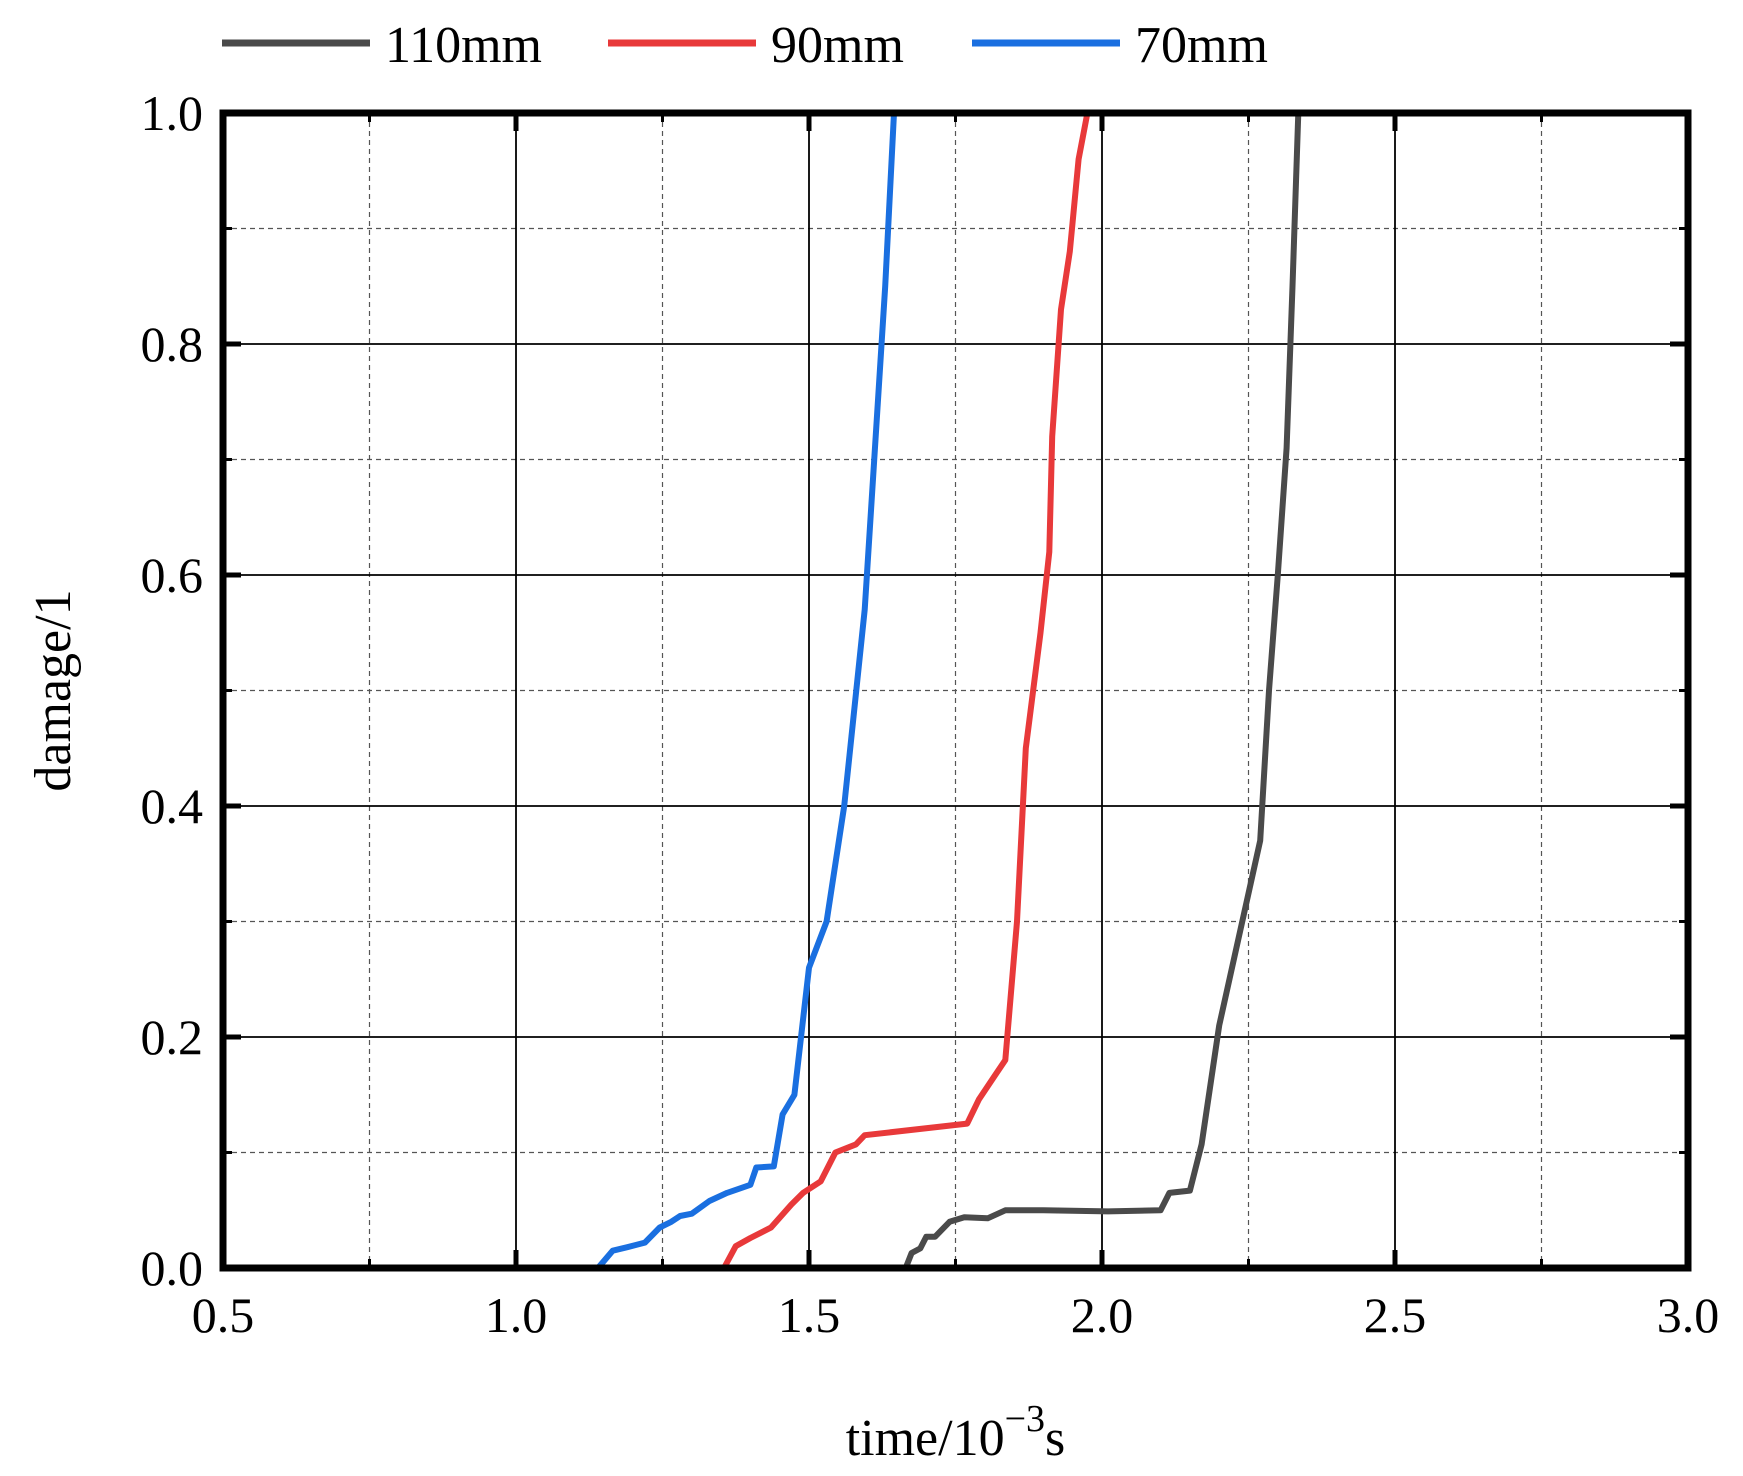  I want to click on y-tick-label: 0.6, so click(172, 575).